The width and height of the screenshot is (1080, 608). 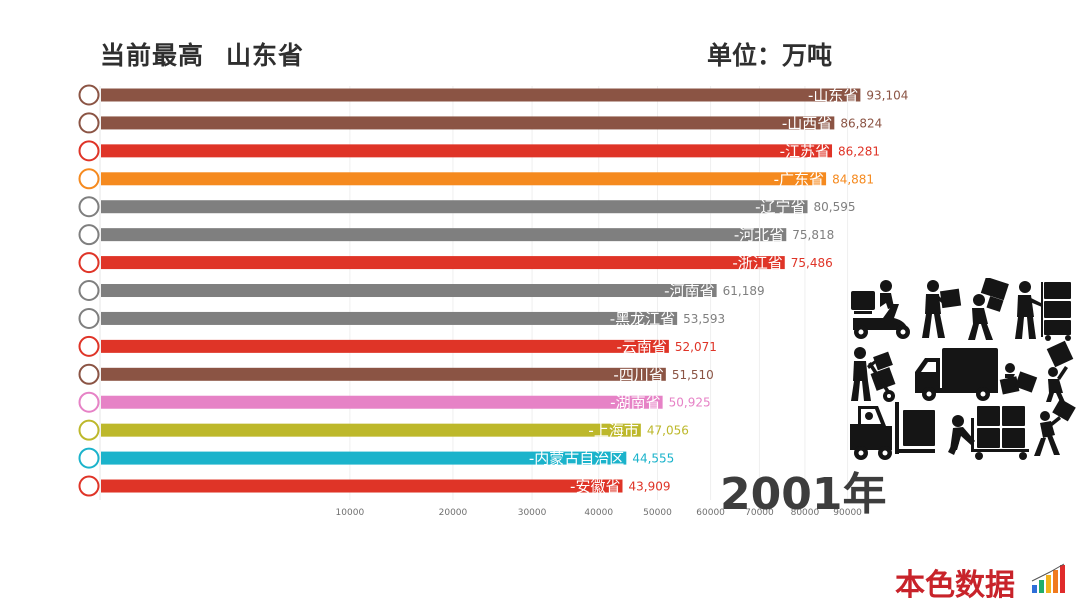 I want to click on value-label: 51,510, so click(x=693, y=375).